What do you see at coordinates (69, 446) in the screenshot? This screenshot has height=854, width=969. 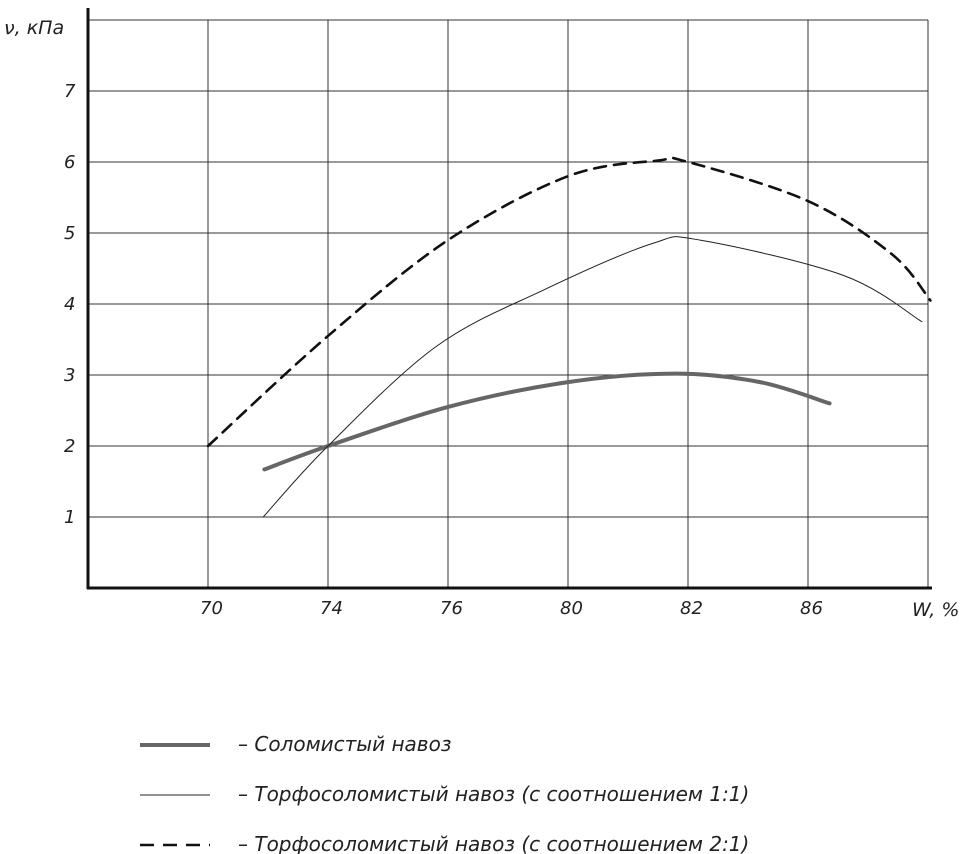 I see `y-tick-label: 2` at bounding box center [69, 446].